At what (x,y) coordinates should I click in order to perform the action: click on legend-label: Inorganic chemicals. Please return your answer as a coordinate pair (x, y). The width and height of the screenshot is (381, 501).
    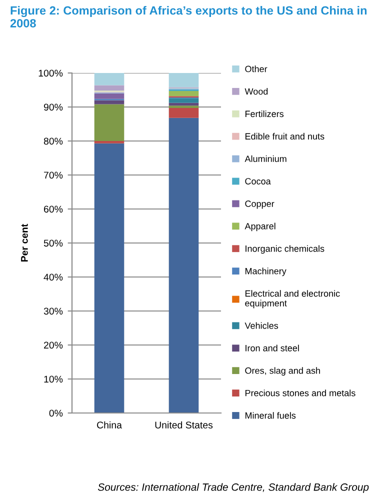
    Looking at the image, I should click on (285, 249).